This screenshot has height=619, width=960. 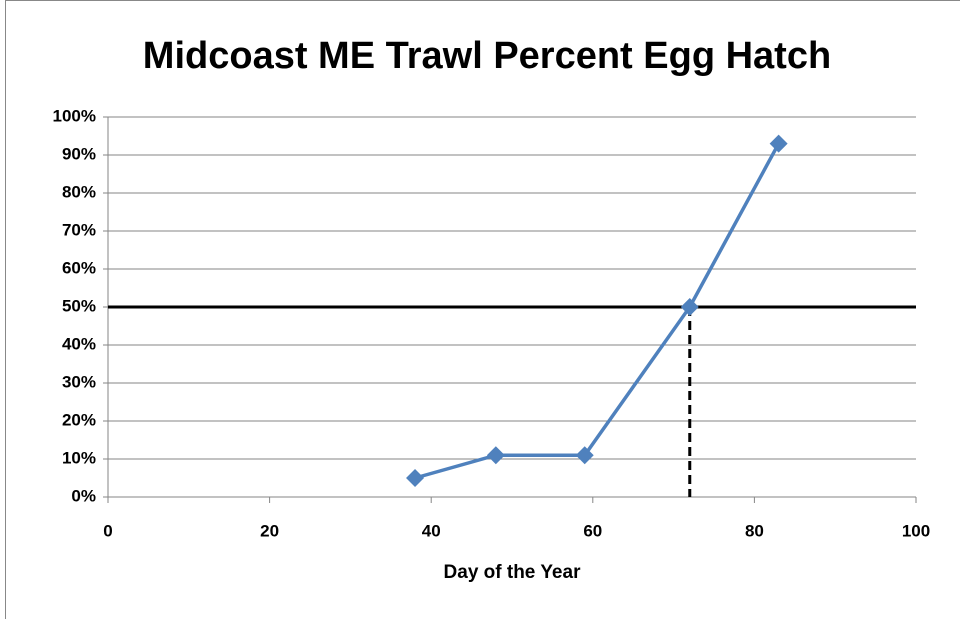 What do you see at coordinates (79, 305) in the screenshot?
I see `y-tick-label: 50%` at bounding box center [79, 305].